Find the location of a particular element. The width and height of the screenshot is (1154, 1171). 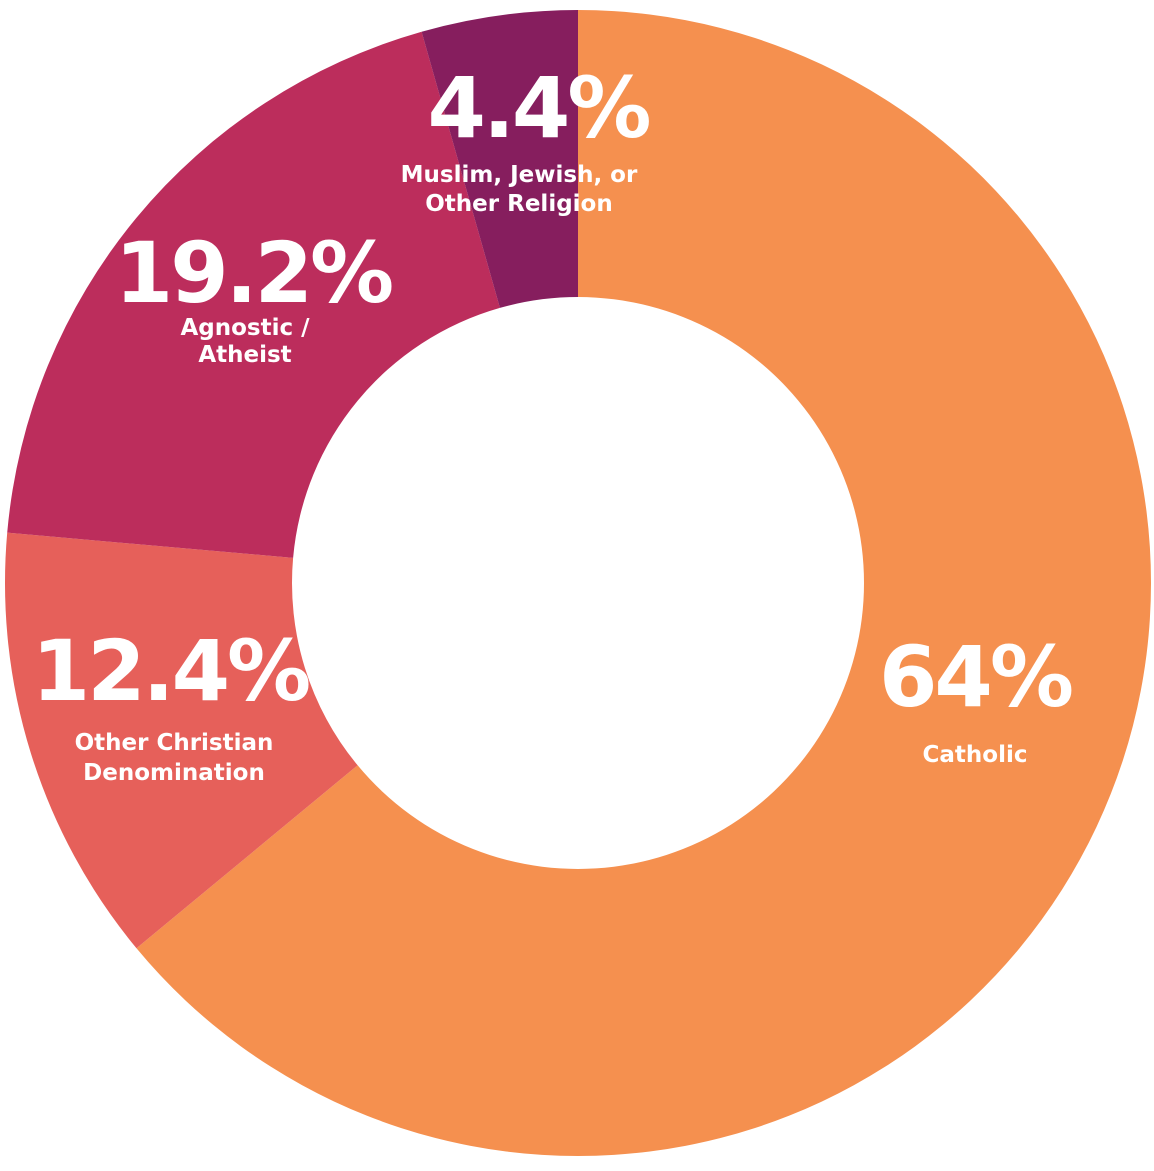

slice-label-agnostic-atheist: Agnostic / Atheist is located at coordinates (245, 341).